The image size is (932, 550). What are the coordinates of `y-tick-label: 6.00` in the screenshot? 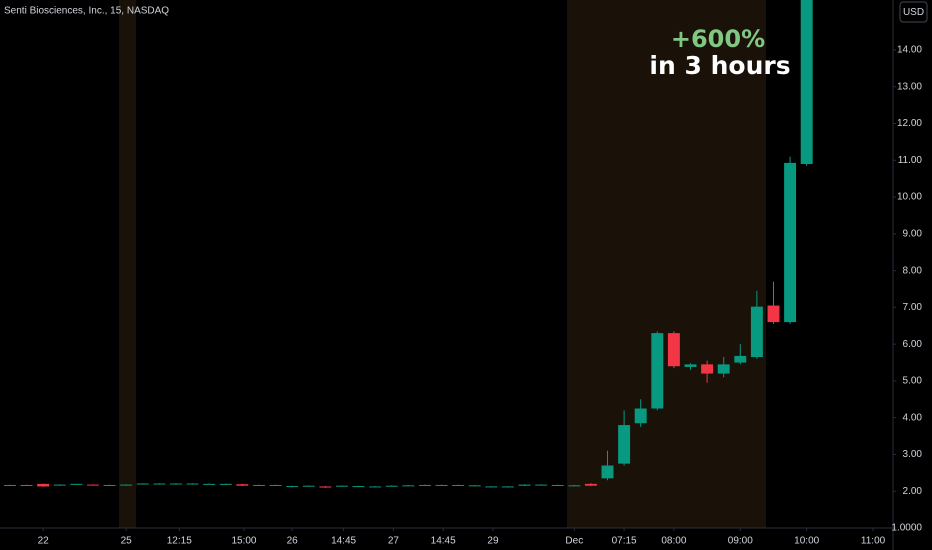 It's located at (913, 344).